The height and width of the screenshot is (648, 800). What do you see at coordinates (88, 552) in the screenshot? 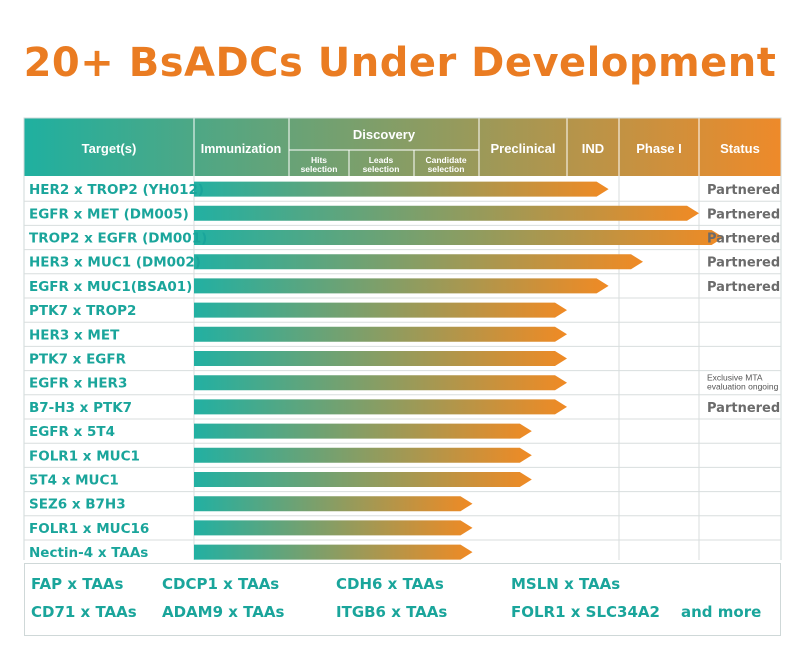
I see `row-label: Nectin-4 x TAAs` at bounding box center [88, 552].